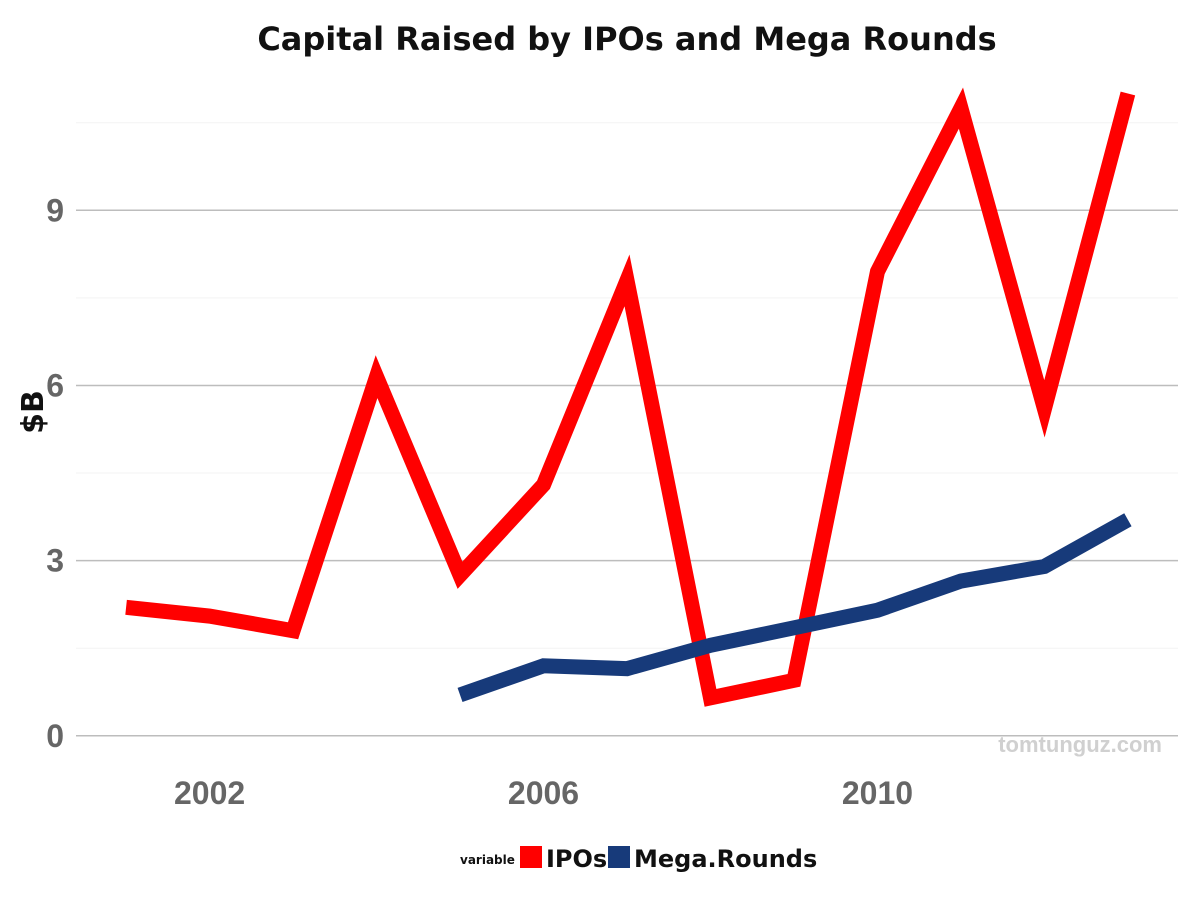 Image resolution: width=1200 pixels, height=900 pixels. I want to click on legend-label-mega-rounds: Mega.Rounds, so click(725, 859).